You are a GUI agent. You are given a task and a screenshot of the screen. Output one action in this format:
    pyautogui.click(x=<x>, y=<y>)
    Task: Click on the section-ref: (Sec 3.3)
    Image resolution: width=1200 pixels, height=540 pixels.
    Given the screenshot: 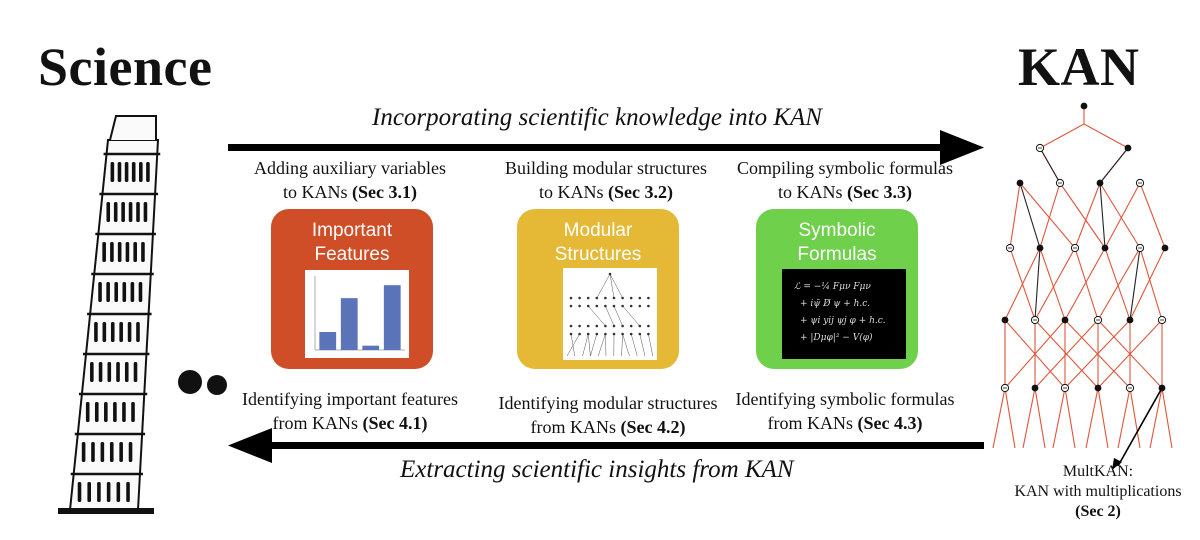 What is the action you would take?
    pyautogui.click(x=879, y=192)
    